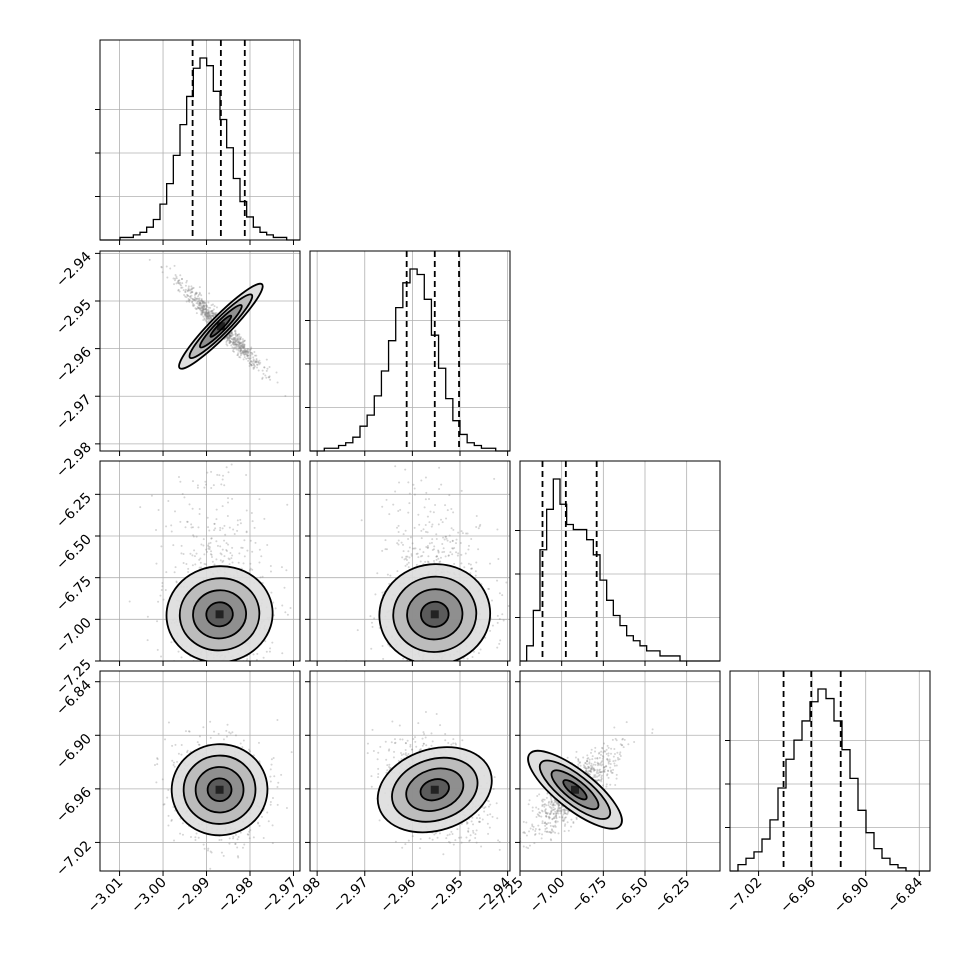  What do you see at coordinates (206, 453) in the screenshot?
I see `x-axis-p0-r1` at bounding box center [206, 453].